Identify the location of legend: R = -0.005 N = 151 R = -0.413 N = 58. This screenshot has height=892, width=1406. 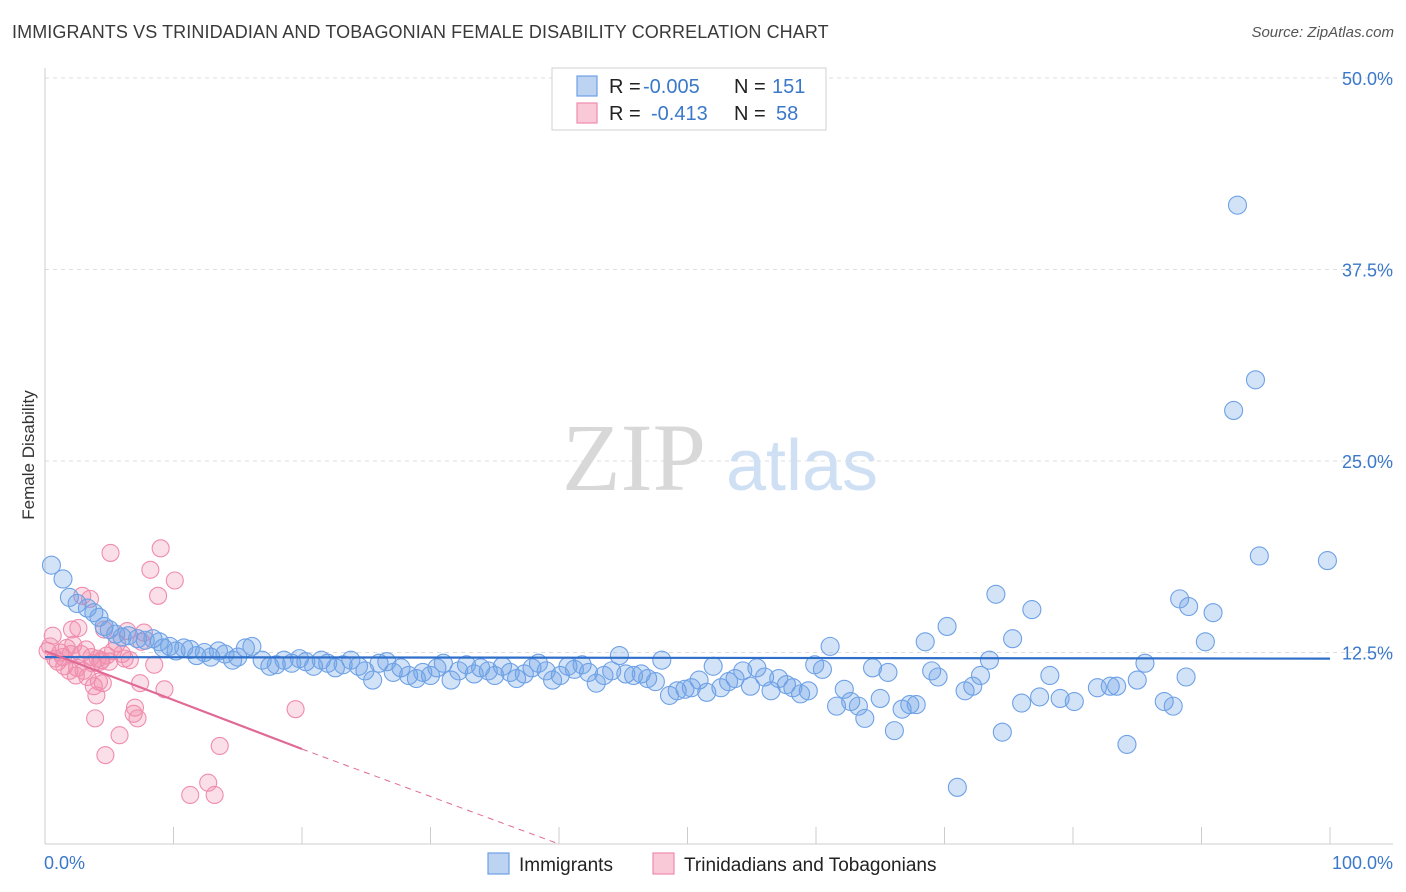
(689, 99).